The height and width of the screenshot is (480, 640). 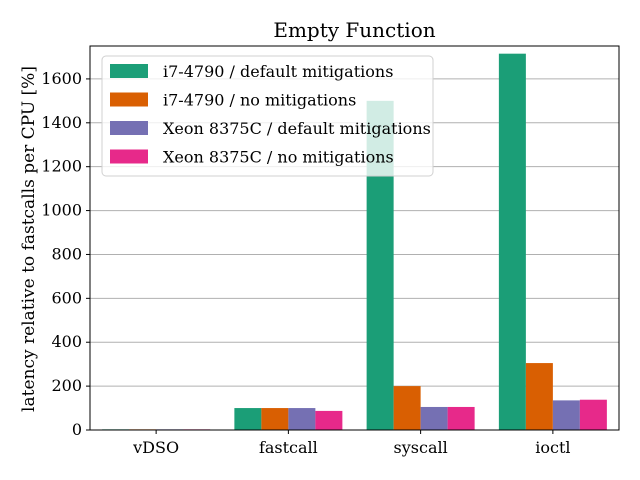 I want to click on y-tick-label: 1400, so click(x=61, y=122).